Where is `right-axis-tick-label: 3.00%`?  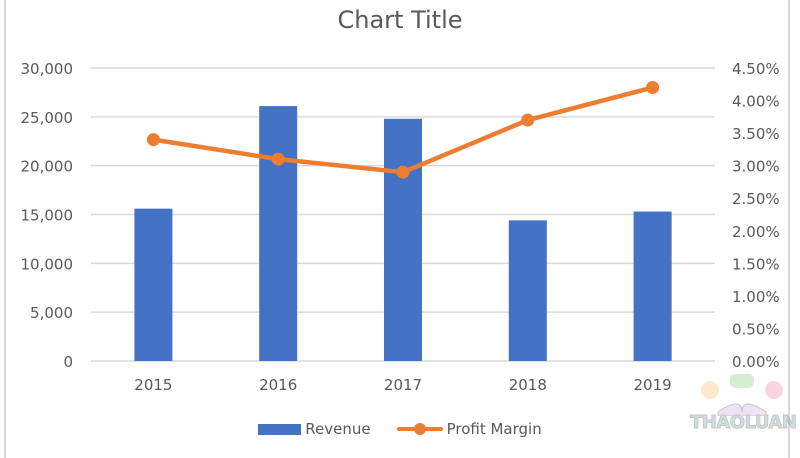
right-axis-tick-label: 3.00% is located at coordinates (756, 167).